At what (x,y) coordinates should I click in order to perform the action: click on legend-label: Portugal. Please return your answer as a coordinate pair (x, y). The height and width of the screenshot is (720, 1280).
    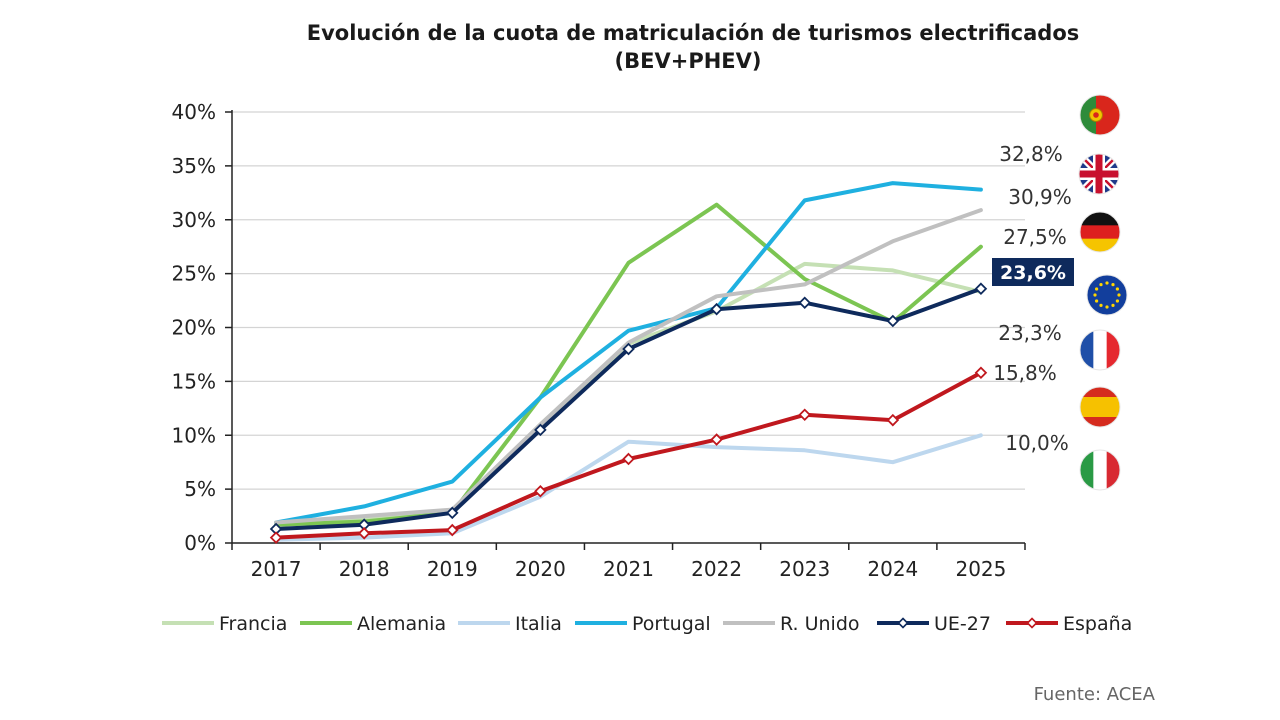
    Looking at the image, I should click on (671, 624).